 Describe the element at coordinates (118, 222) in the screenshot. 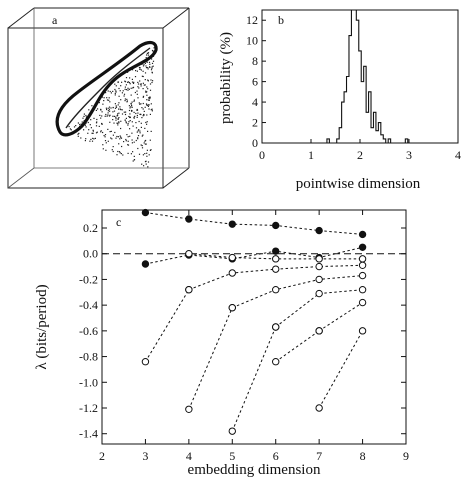

I see `panel-c-label: c` at that location.